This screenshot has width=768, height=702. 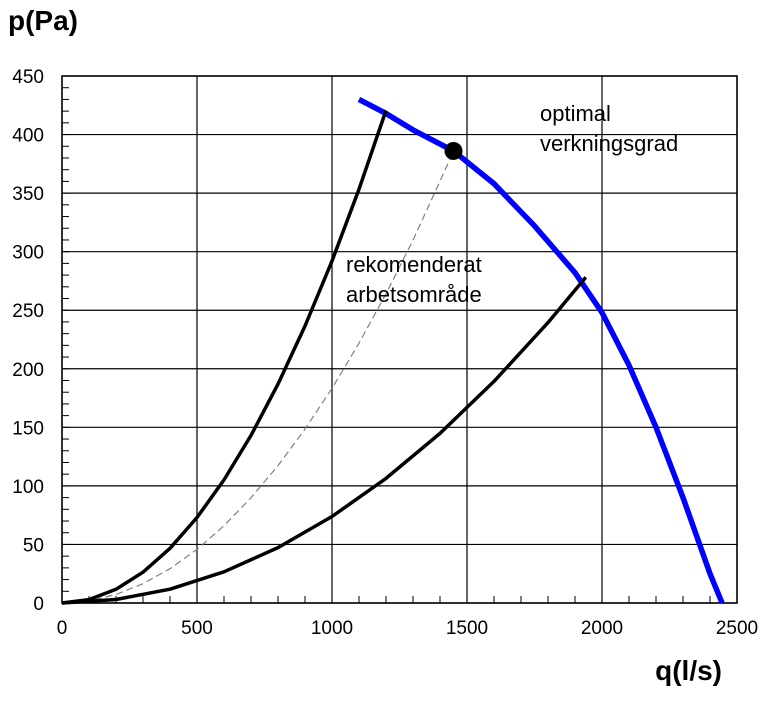 I want to click on y-tick-label: 400, so click(x=28, y=136).